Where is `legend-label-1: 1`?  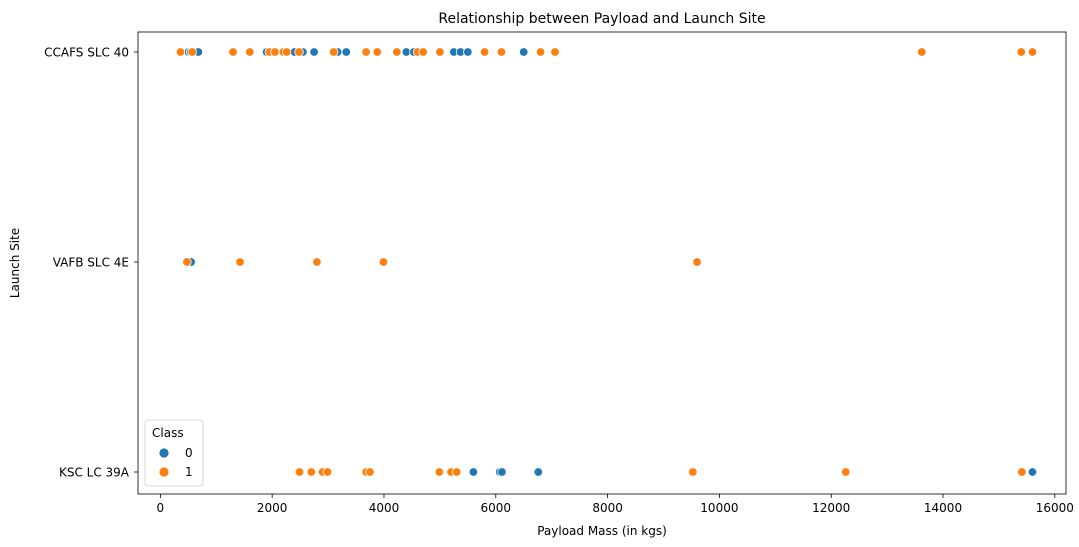
legend-label-1: 1 is located at coordinates (189, 472).